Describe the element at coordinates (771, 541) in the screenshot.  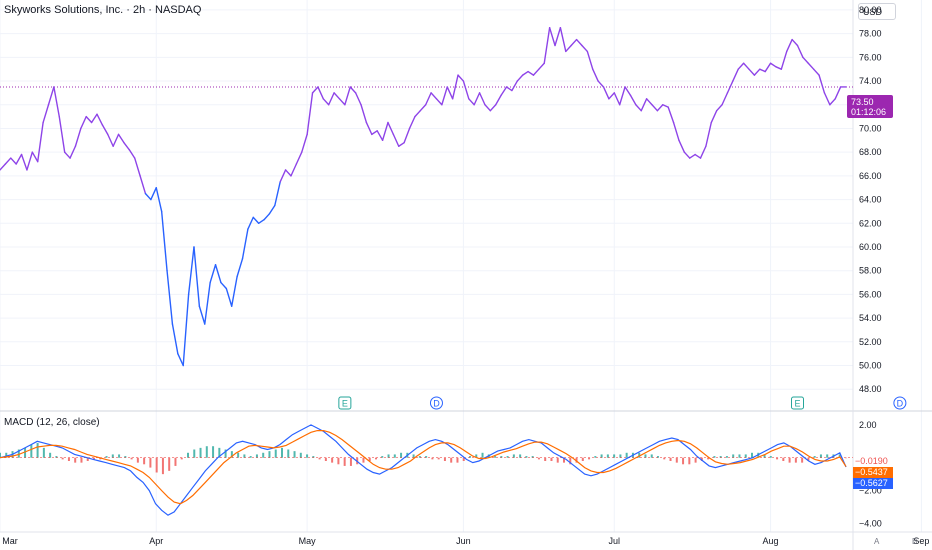
I see `time-tick-label: Aug` at that location.